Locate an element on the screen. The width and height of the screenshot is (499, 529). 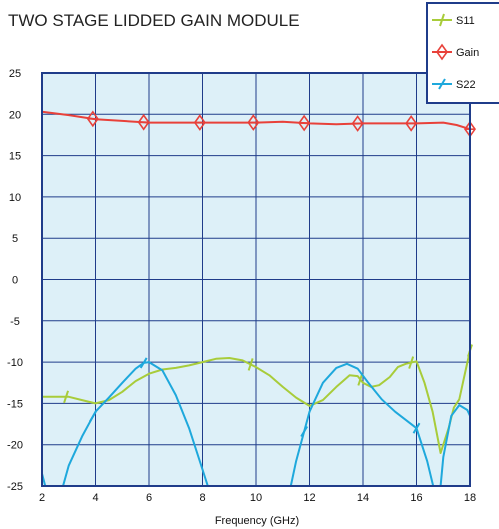
y-tick-label: 25 is located at coordinates (15, 74).